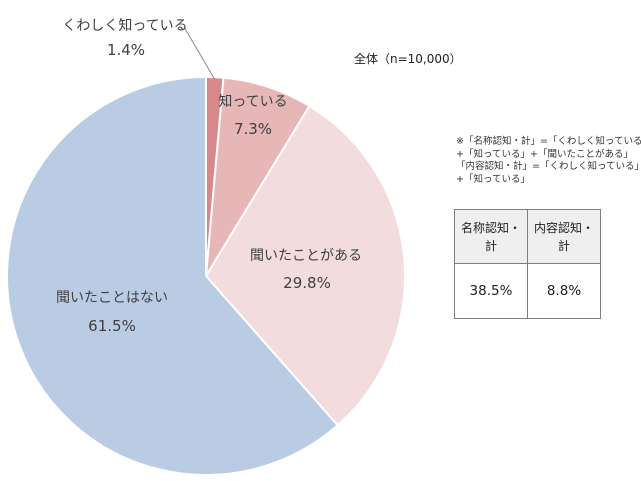  I want to click on note-line: +「知っている」, so click(493, 179).